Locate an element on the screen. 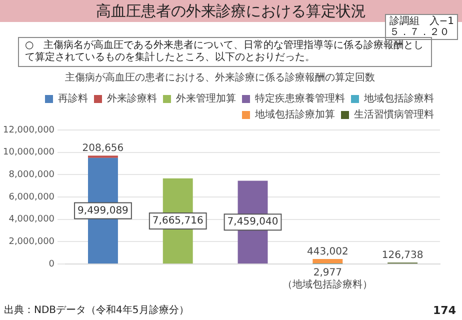 The height and width of the screenshot is (320, 462). text: （地域包括診療料） is located at coordinates (327, 284).